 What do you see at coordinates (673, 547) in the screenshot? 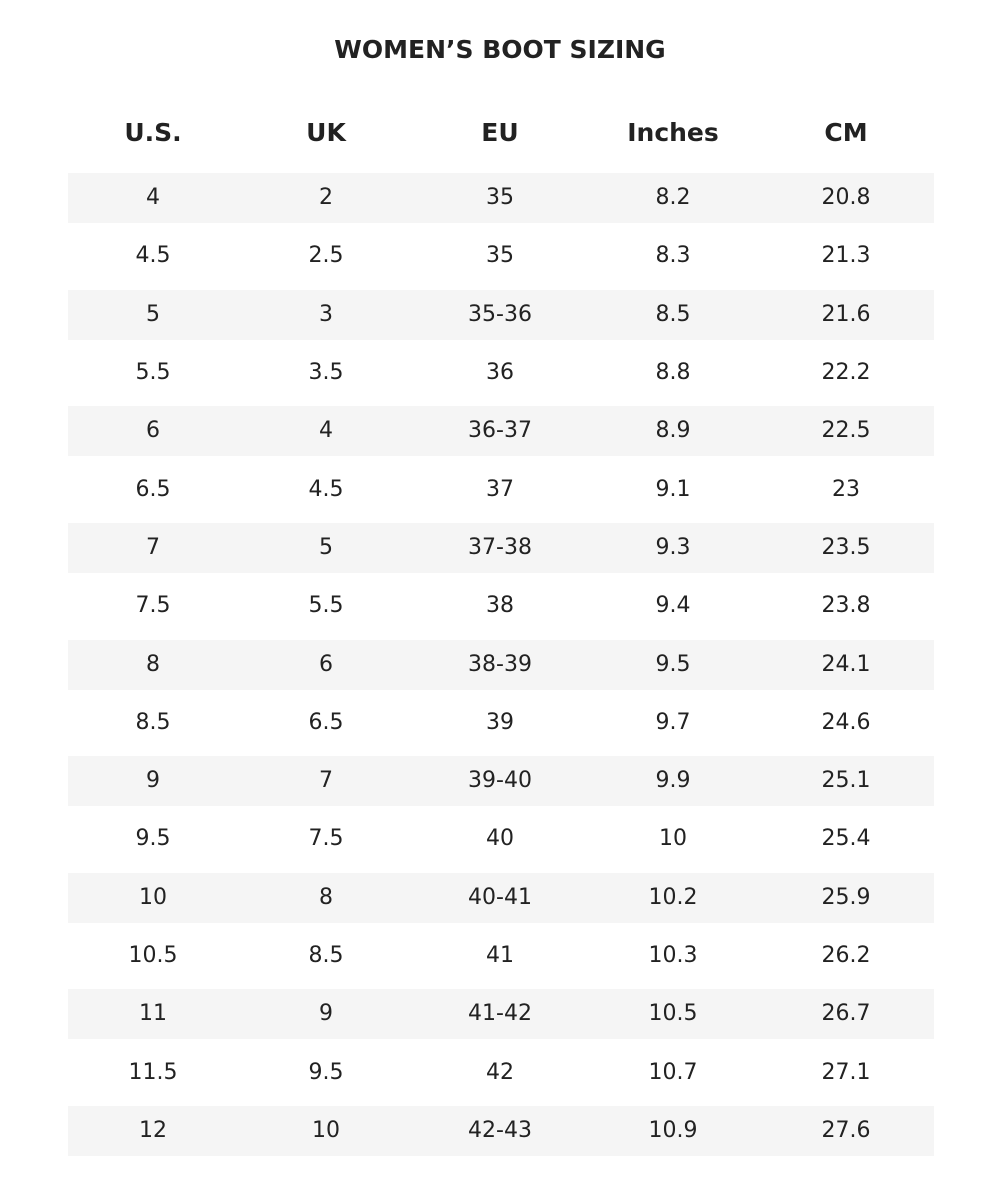
I see `table-cell: 9.3` at bounding box center [673, 547].